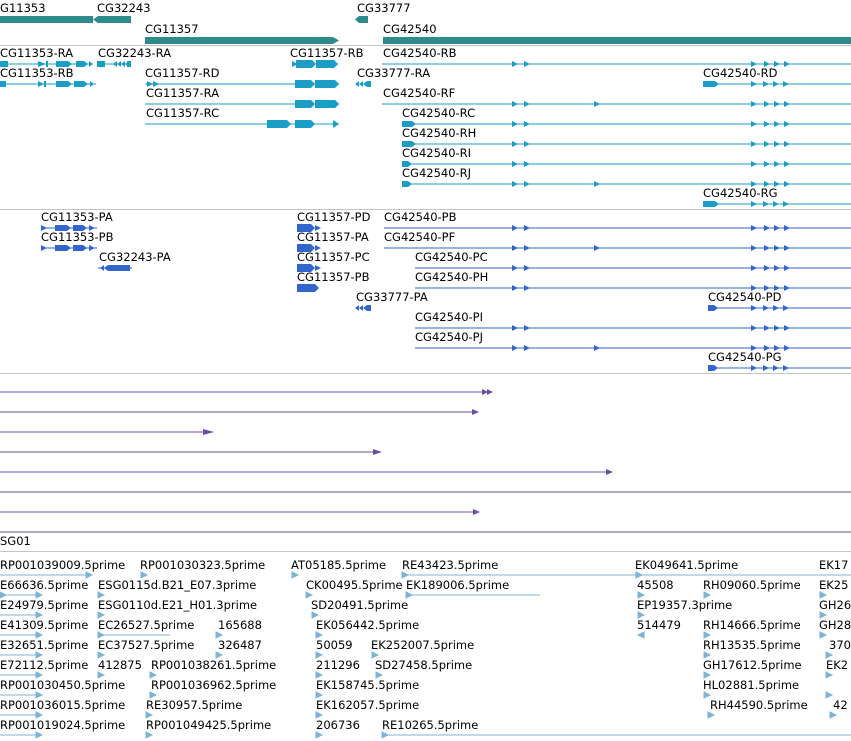 The height and width of the screenshot is (741, 851). What do you see at coordinates (779, 368) in the screenshot?
I see `protein-cg42540-pg` at bounding box center [779, 368].